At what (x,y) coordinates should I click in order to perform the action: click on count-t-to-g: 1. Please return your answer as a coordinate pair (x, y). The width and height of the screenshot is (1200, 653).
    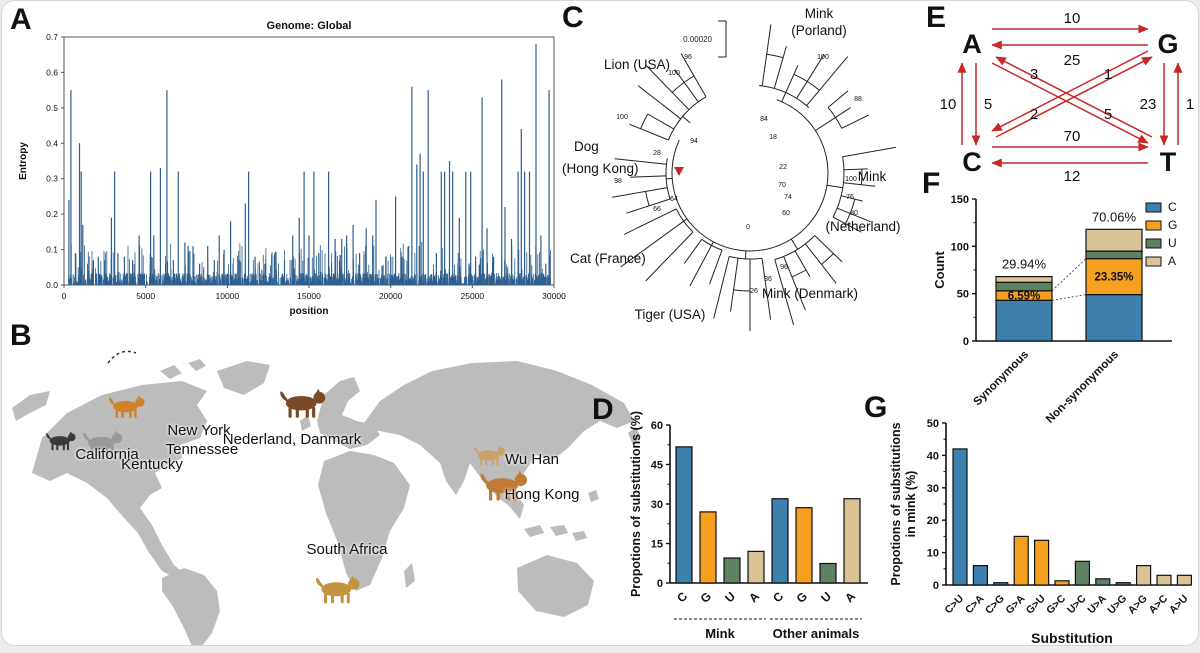
    Looking at the image, I should click on (1190, 104).